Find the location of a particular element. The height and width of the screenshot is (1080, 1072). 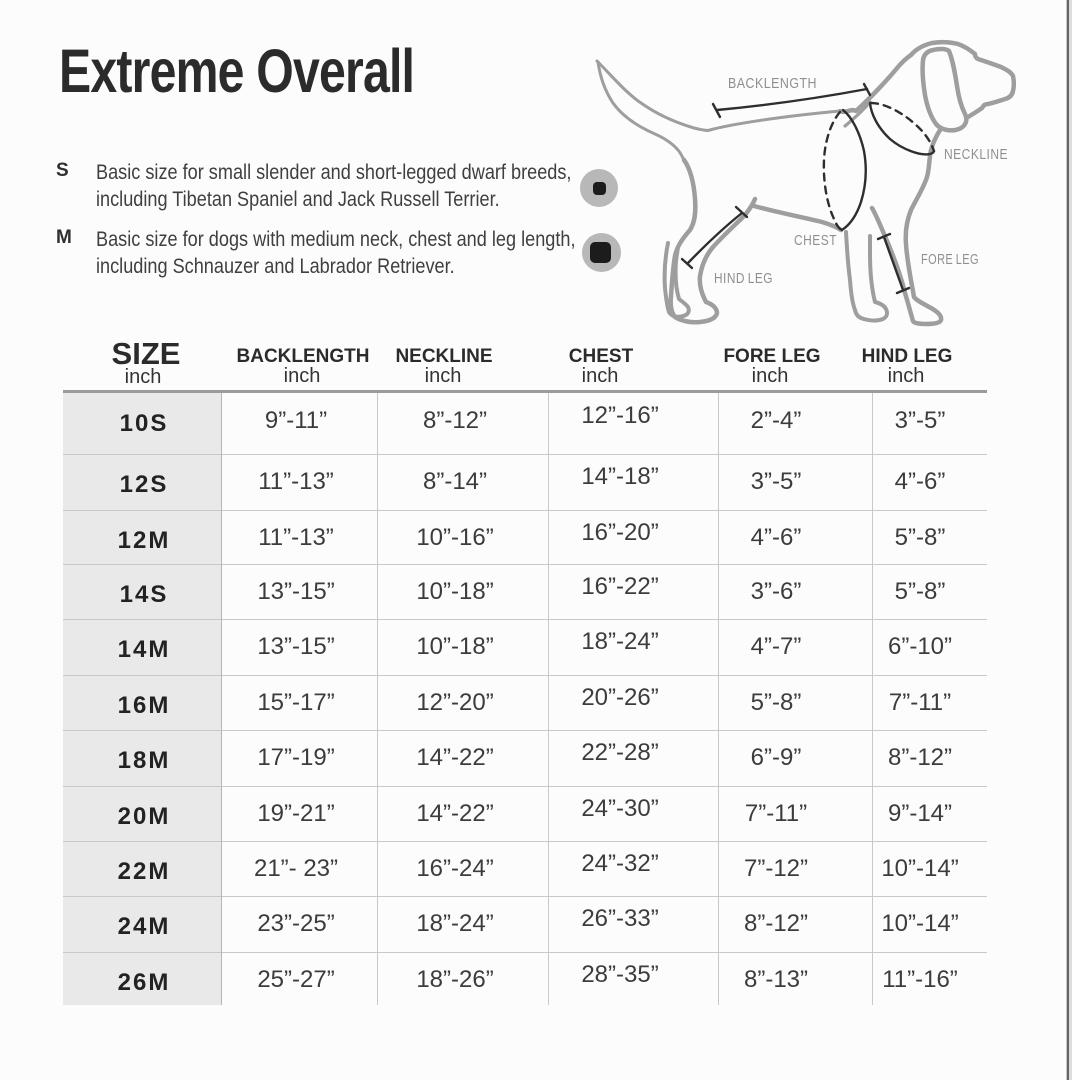

svg-text: NECKLINE is located at coordinates (976, 154).